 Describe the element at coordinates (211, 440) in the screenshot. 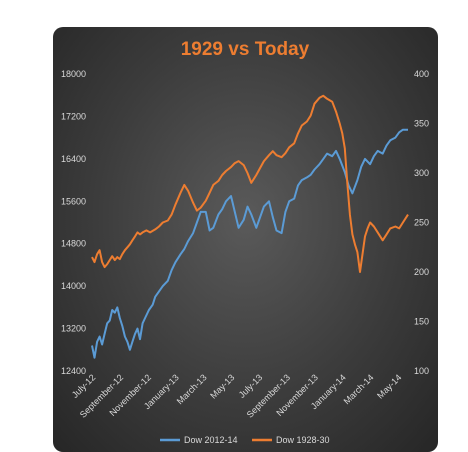

I see `legend-label: Dow 2012-14` at that location.